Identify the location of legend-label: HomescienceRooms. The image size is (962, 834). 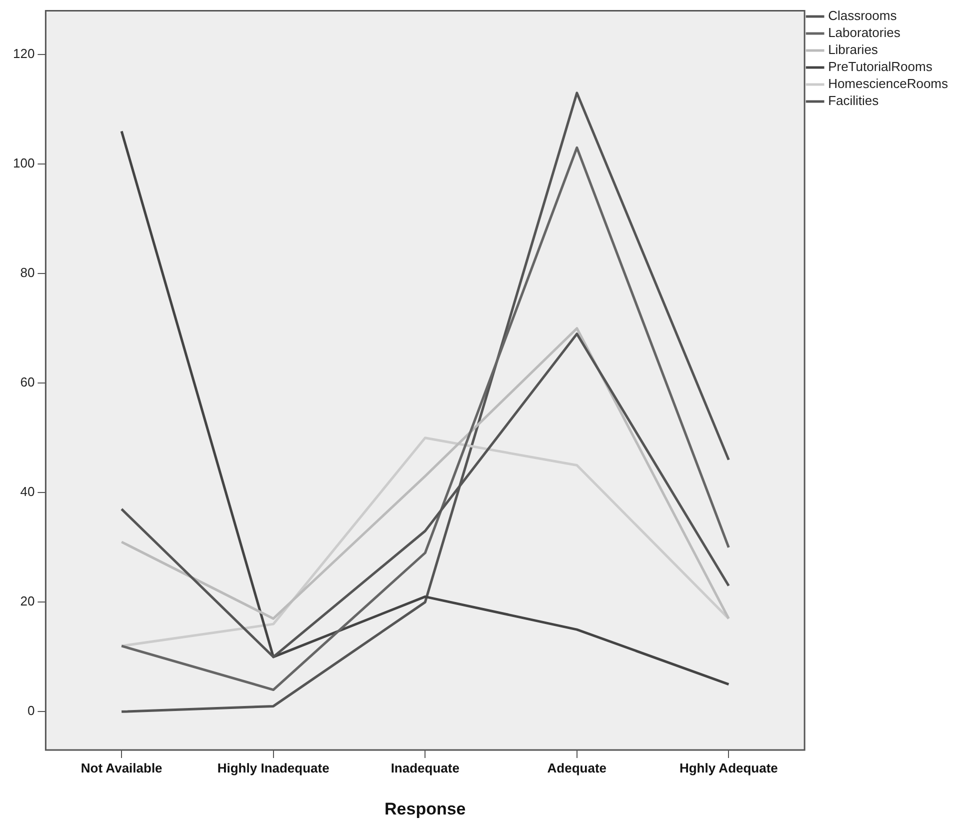
(888, 84).